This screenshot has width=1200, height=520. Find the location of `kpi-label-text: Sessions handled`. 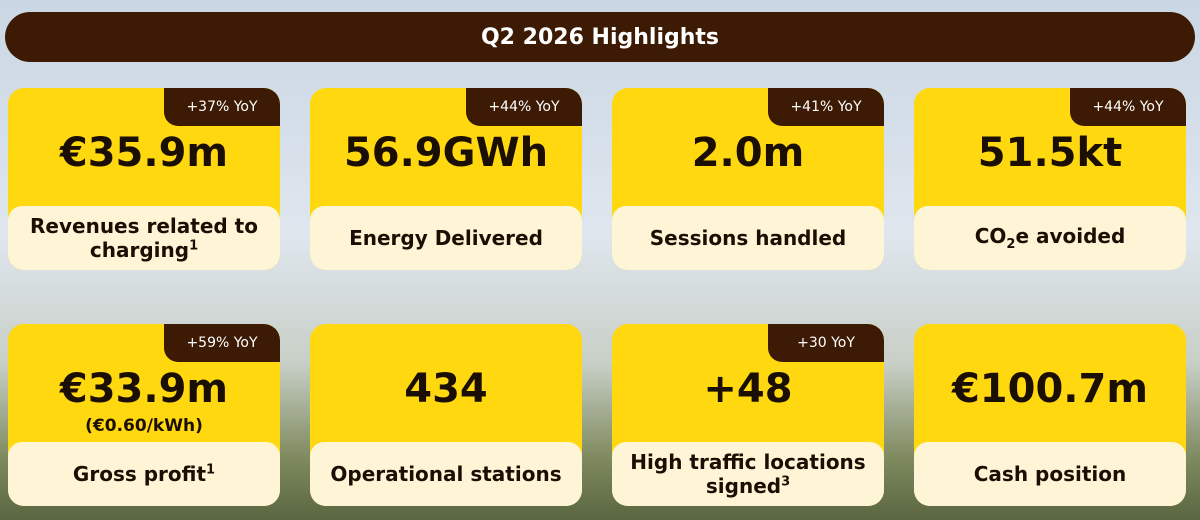

kpi-label-text: Sessions handled is located at coordinates (748, 238).